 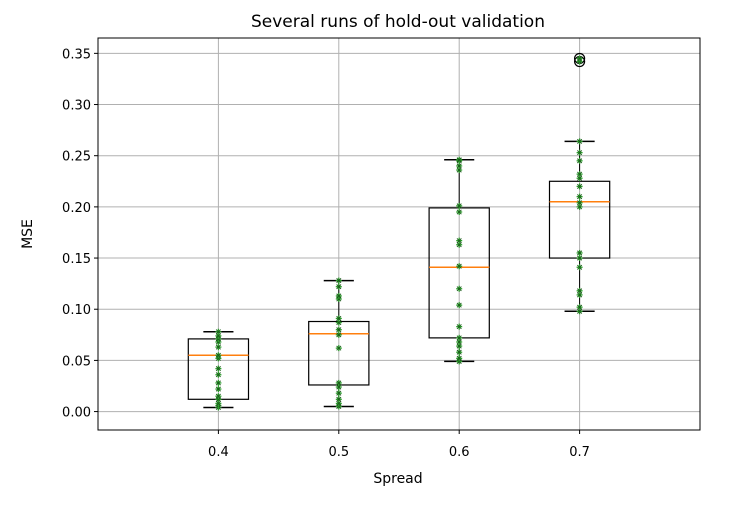 I want to click on x-tick-label: 0.7, so click(x=579, y=452).